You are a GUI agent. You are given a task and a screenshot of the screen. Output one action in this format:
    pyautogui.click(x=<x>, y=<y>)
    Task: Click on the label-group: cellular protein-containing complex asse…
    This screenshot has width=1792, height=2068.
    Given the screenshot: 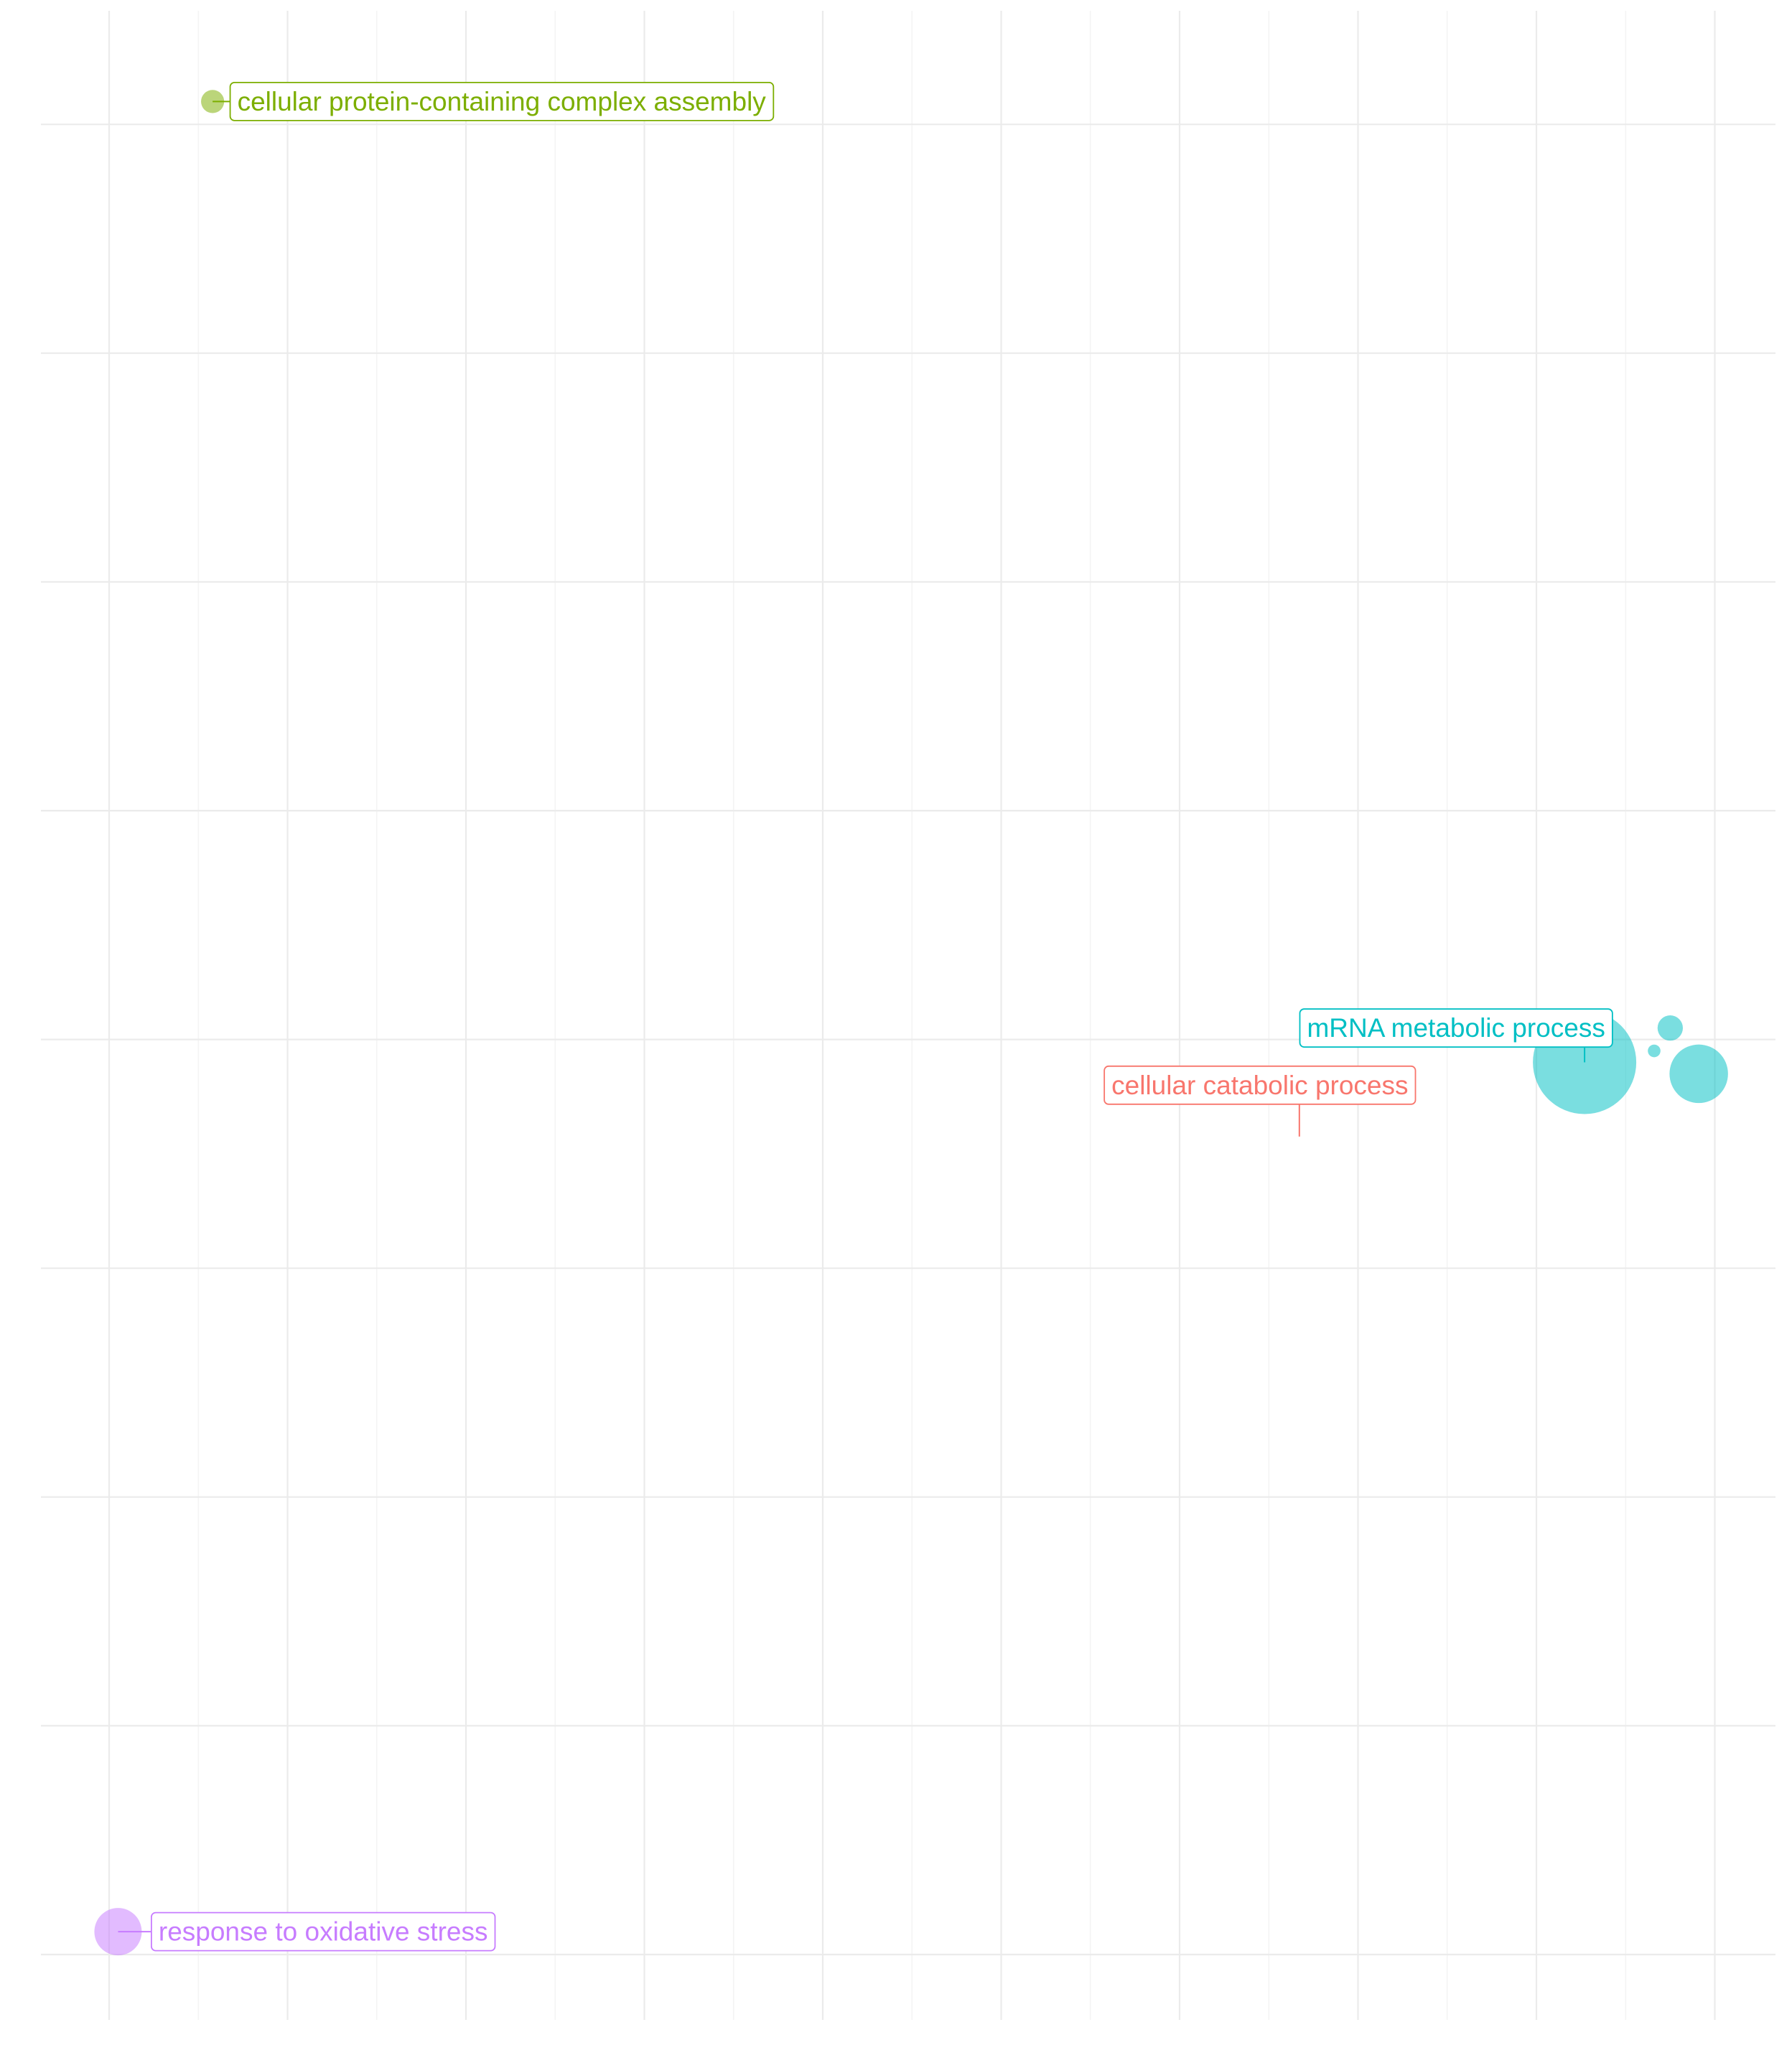 What is the action you would take?
    pyautogui.click(x=494, y=101)
    